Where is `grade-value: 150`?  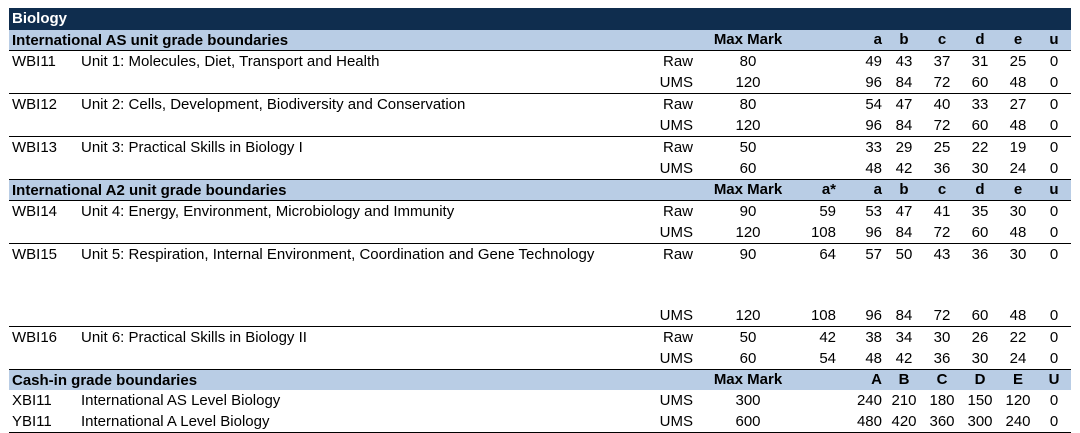
grade-value: 150 is located at coordinates (980, 400).